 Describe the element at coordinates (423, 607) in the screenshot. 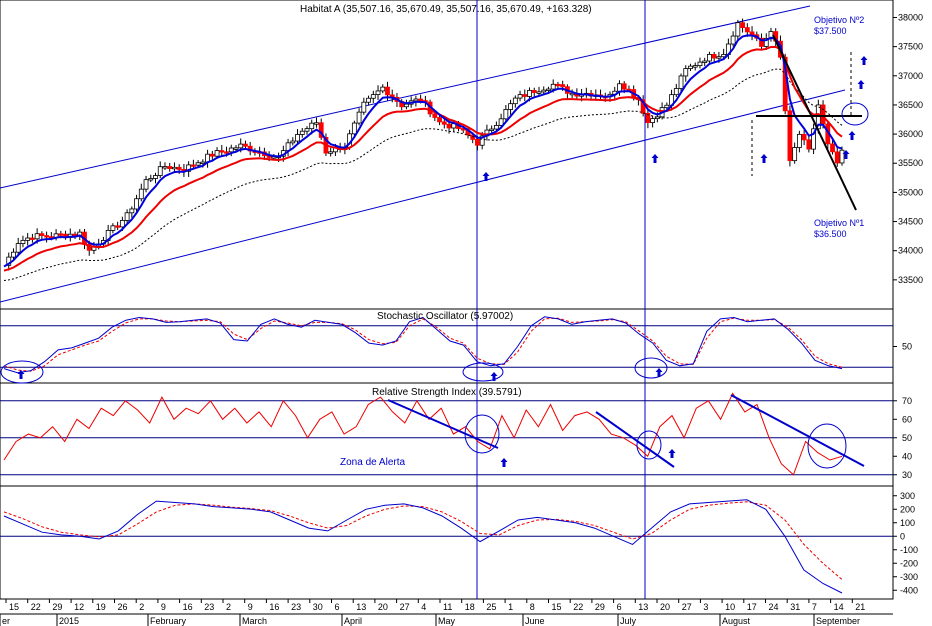

I see `x-day-label: 4` at that location.